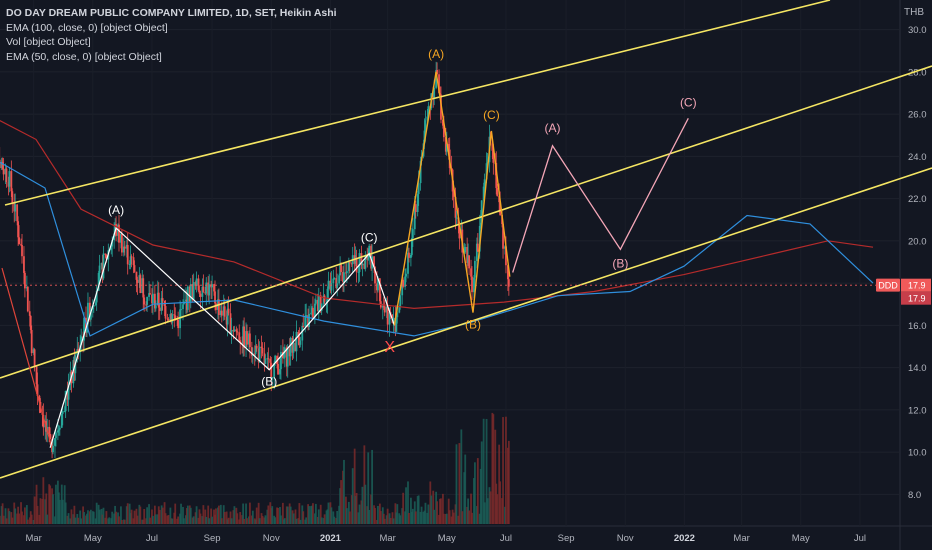 This screenshot has height=550, width=932. Describe the element at coordinates (369, 237) in the screenshot. I see `wave-label-white: (C)` at that location.